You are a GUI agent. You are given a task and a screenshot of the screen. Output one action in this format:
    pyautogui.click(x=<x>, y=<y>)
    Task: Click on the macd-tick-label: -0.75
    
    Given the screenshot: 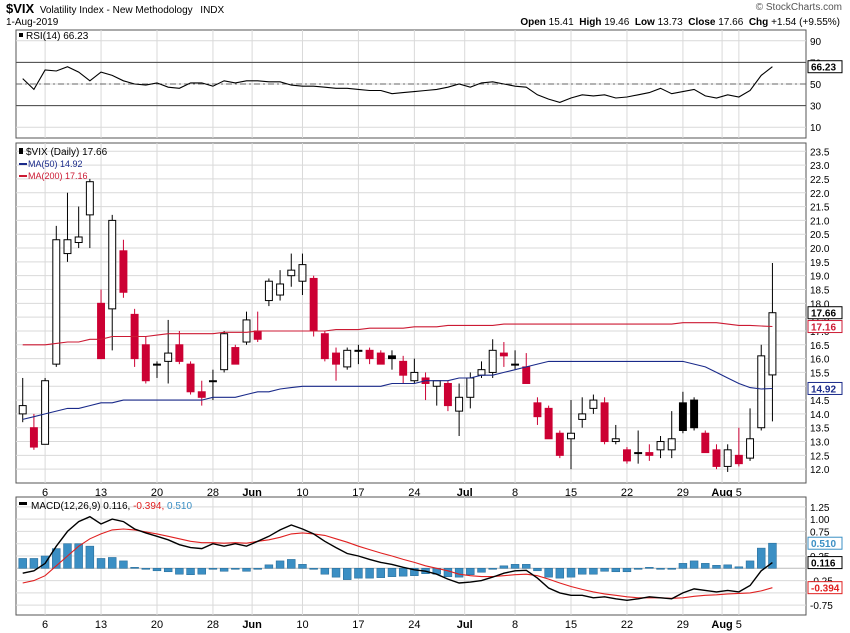 What is the action you would take?
    pyautogui.click(x=821, y=606)
    